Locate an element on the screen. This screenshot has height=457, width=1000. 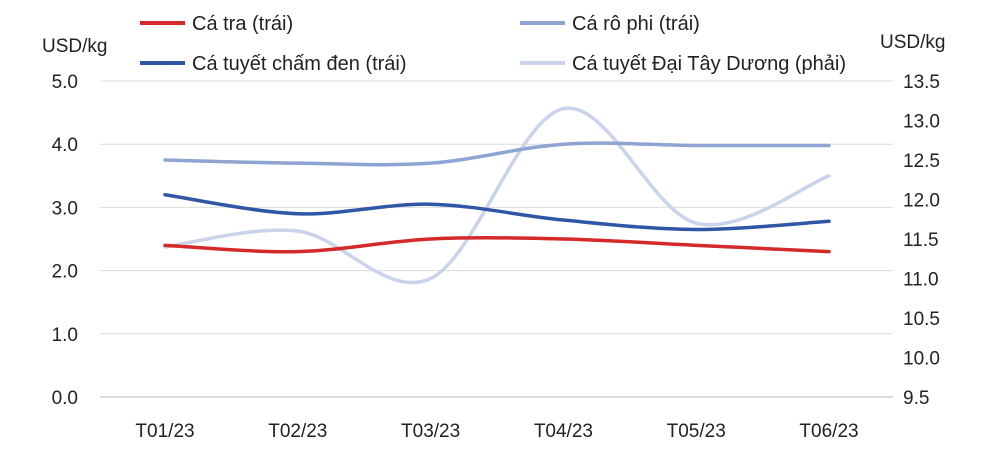
right-tick-label: 12.5 is located at coordinates (921, 161).